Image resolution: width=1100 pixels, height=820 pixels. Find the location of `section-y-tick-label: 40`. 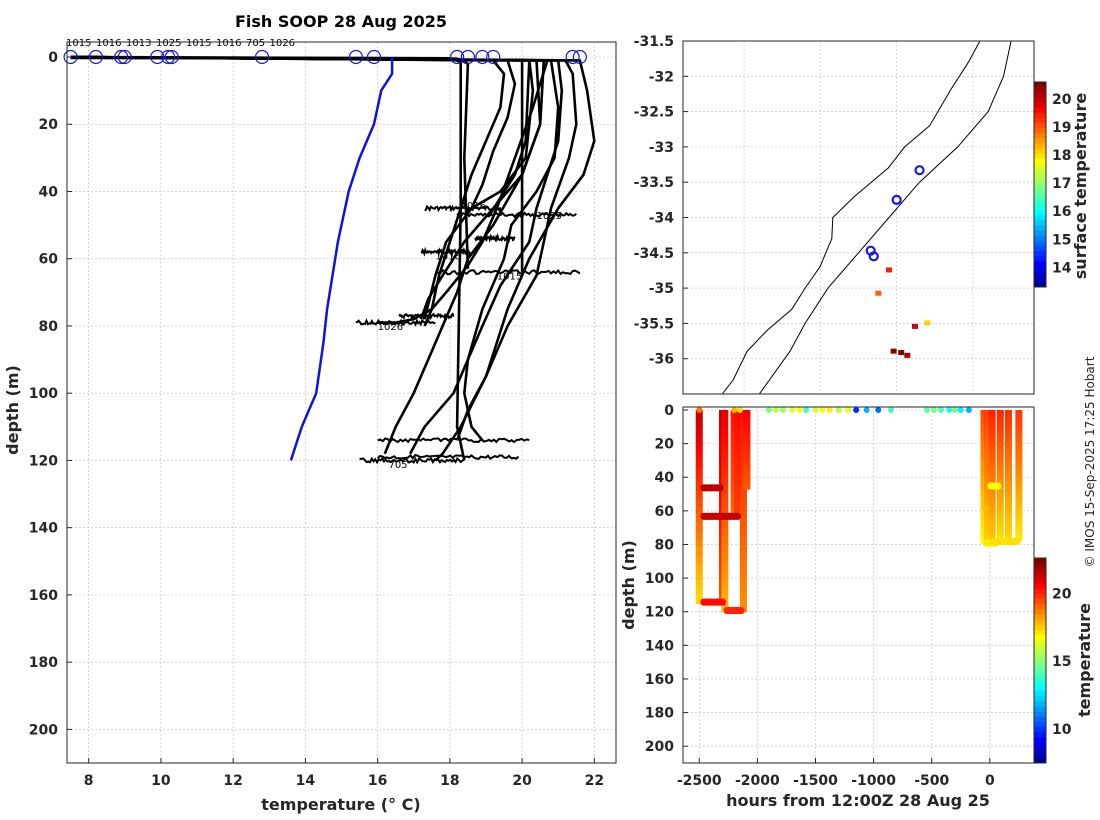

section-y-tick-label: 40 is located at coordinates (665, 478).